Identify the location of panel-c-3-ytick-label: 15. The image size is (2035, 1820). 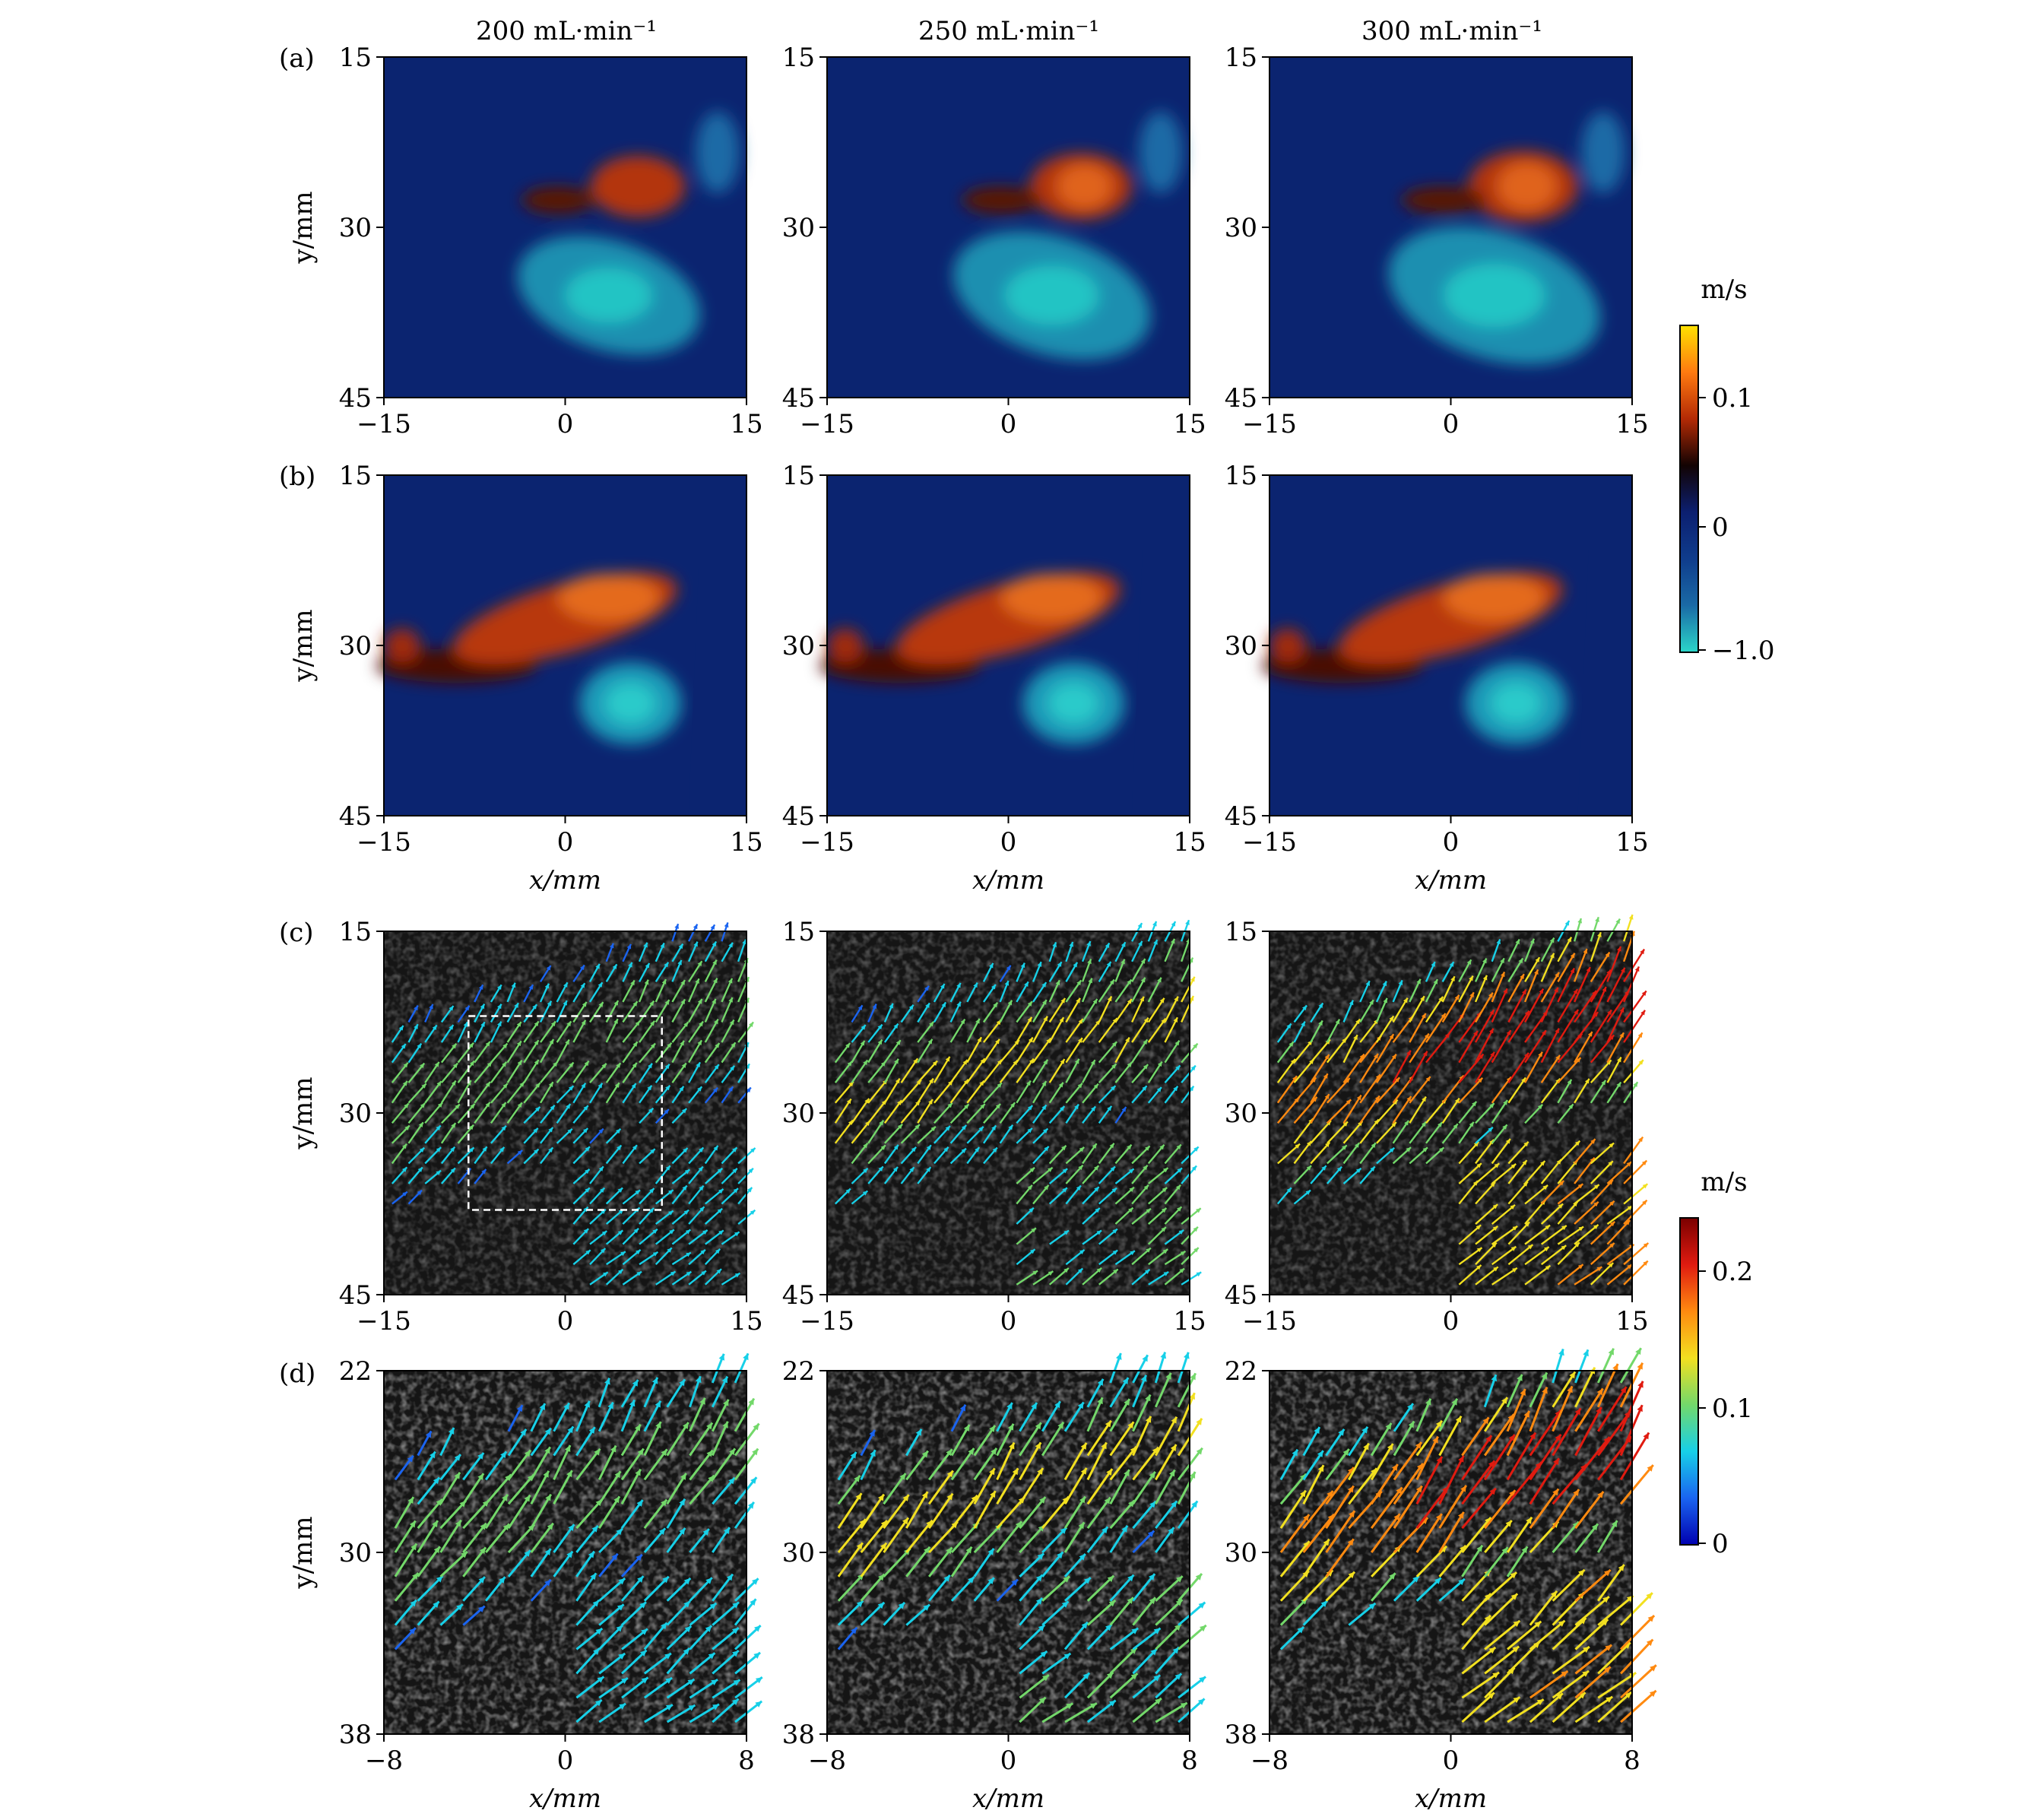
(1241, 932).